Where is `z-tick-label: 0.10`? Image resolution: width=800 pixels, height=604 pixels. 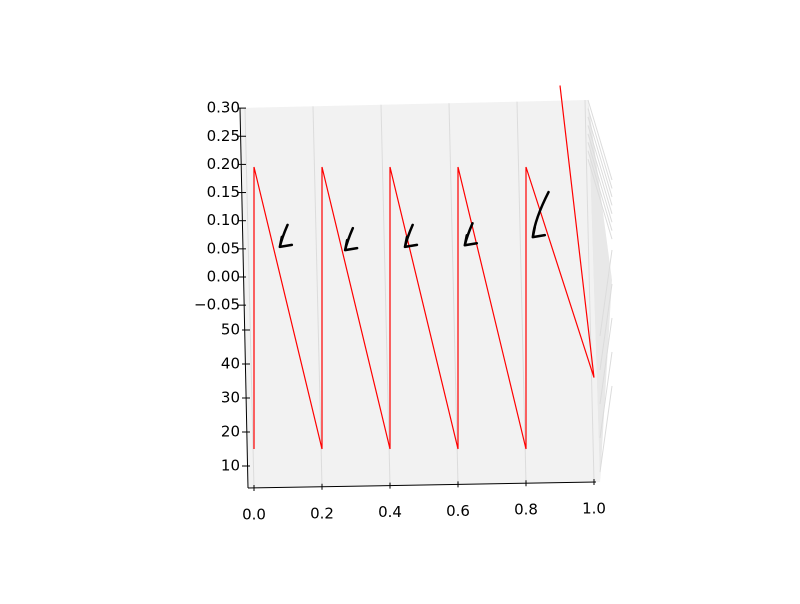 z-tick-label: 0.10 is located at coordinates (223, 220).